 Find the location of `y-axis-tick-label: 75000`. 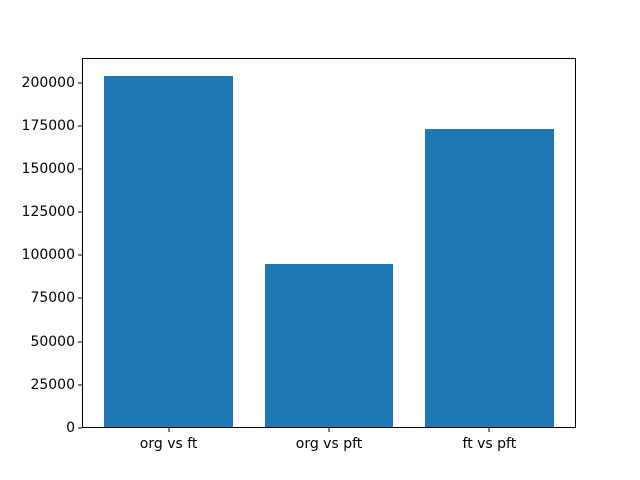

y-axis-tick-label: 75000 is located at coordinates (52, 298).